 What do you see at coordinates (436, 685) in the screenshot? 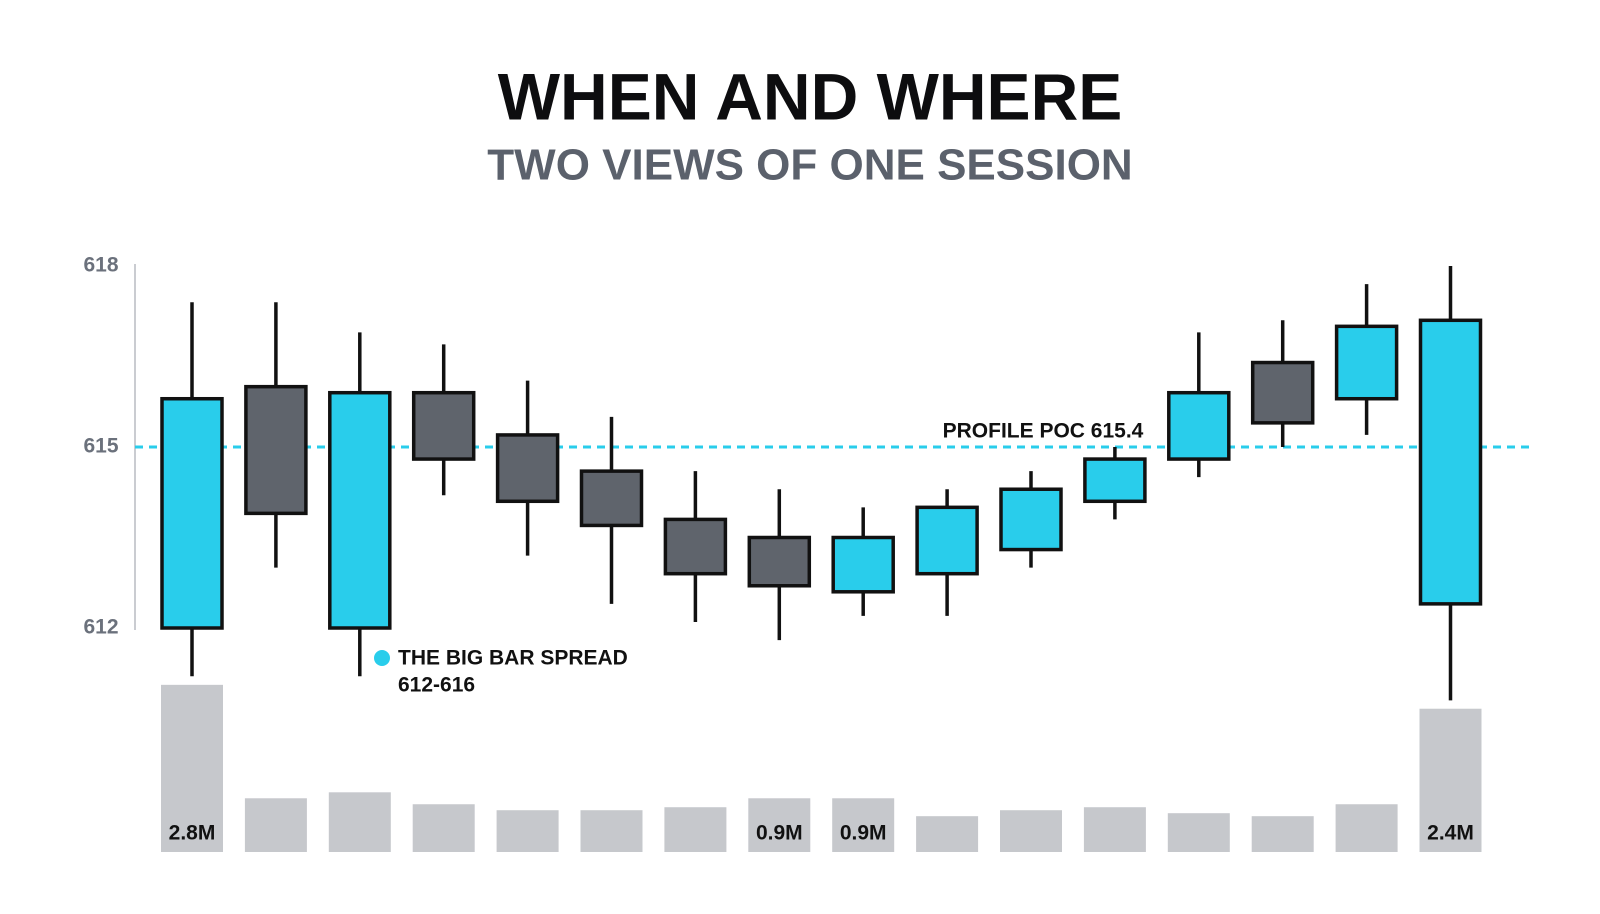
I see `annotation-text: 612-616` at bounding box center [436, 685].